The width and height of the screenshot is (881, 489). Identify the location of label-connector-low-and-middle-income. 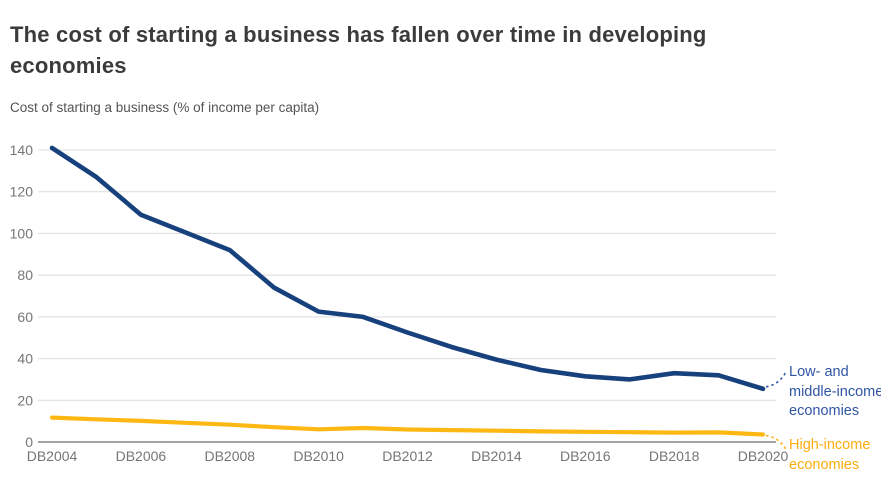
(776, 379).